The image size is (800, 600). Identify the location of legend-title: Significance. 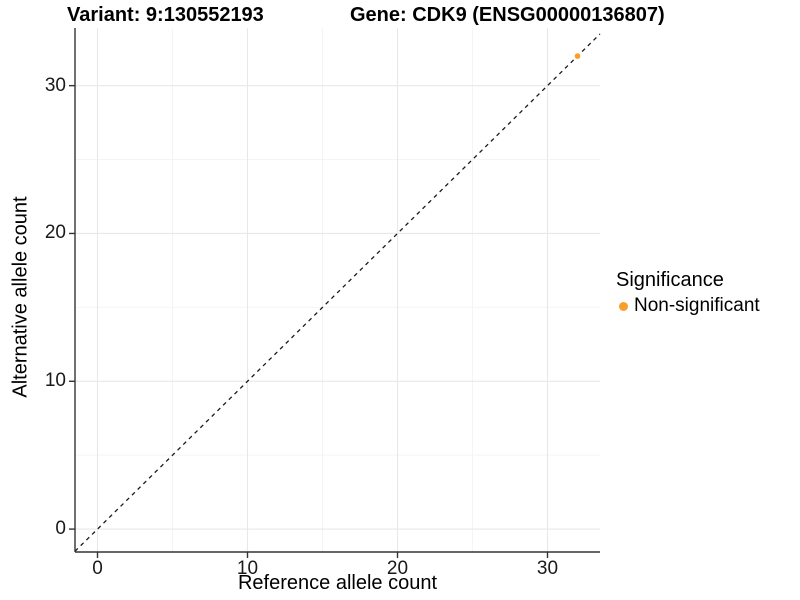
(670, 280).